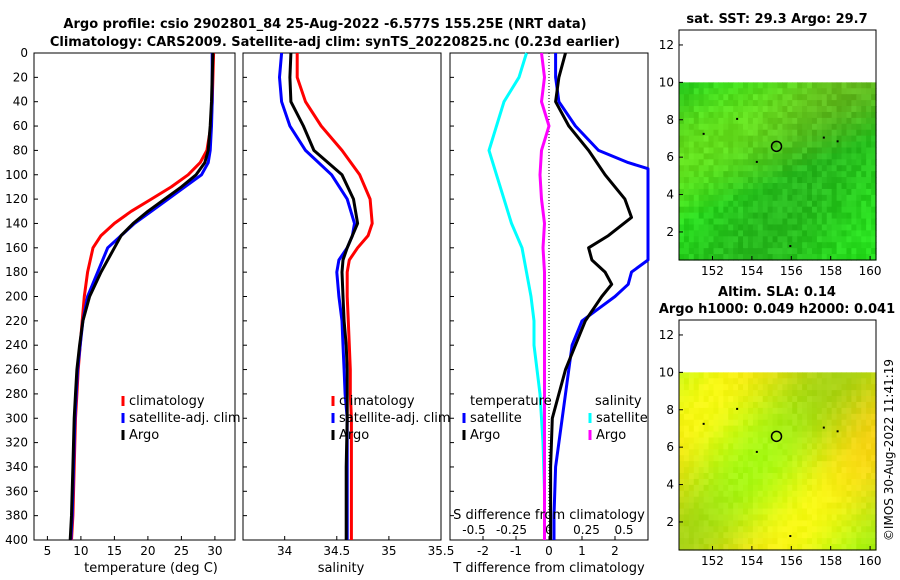 This screenshot has height=580, width=900. I want to click on depth-tick-label: 40, so click(20, 102).